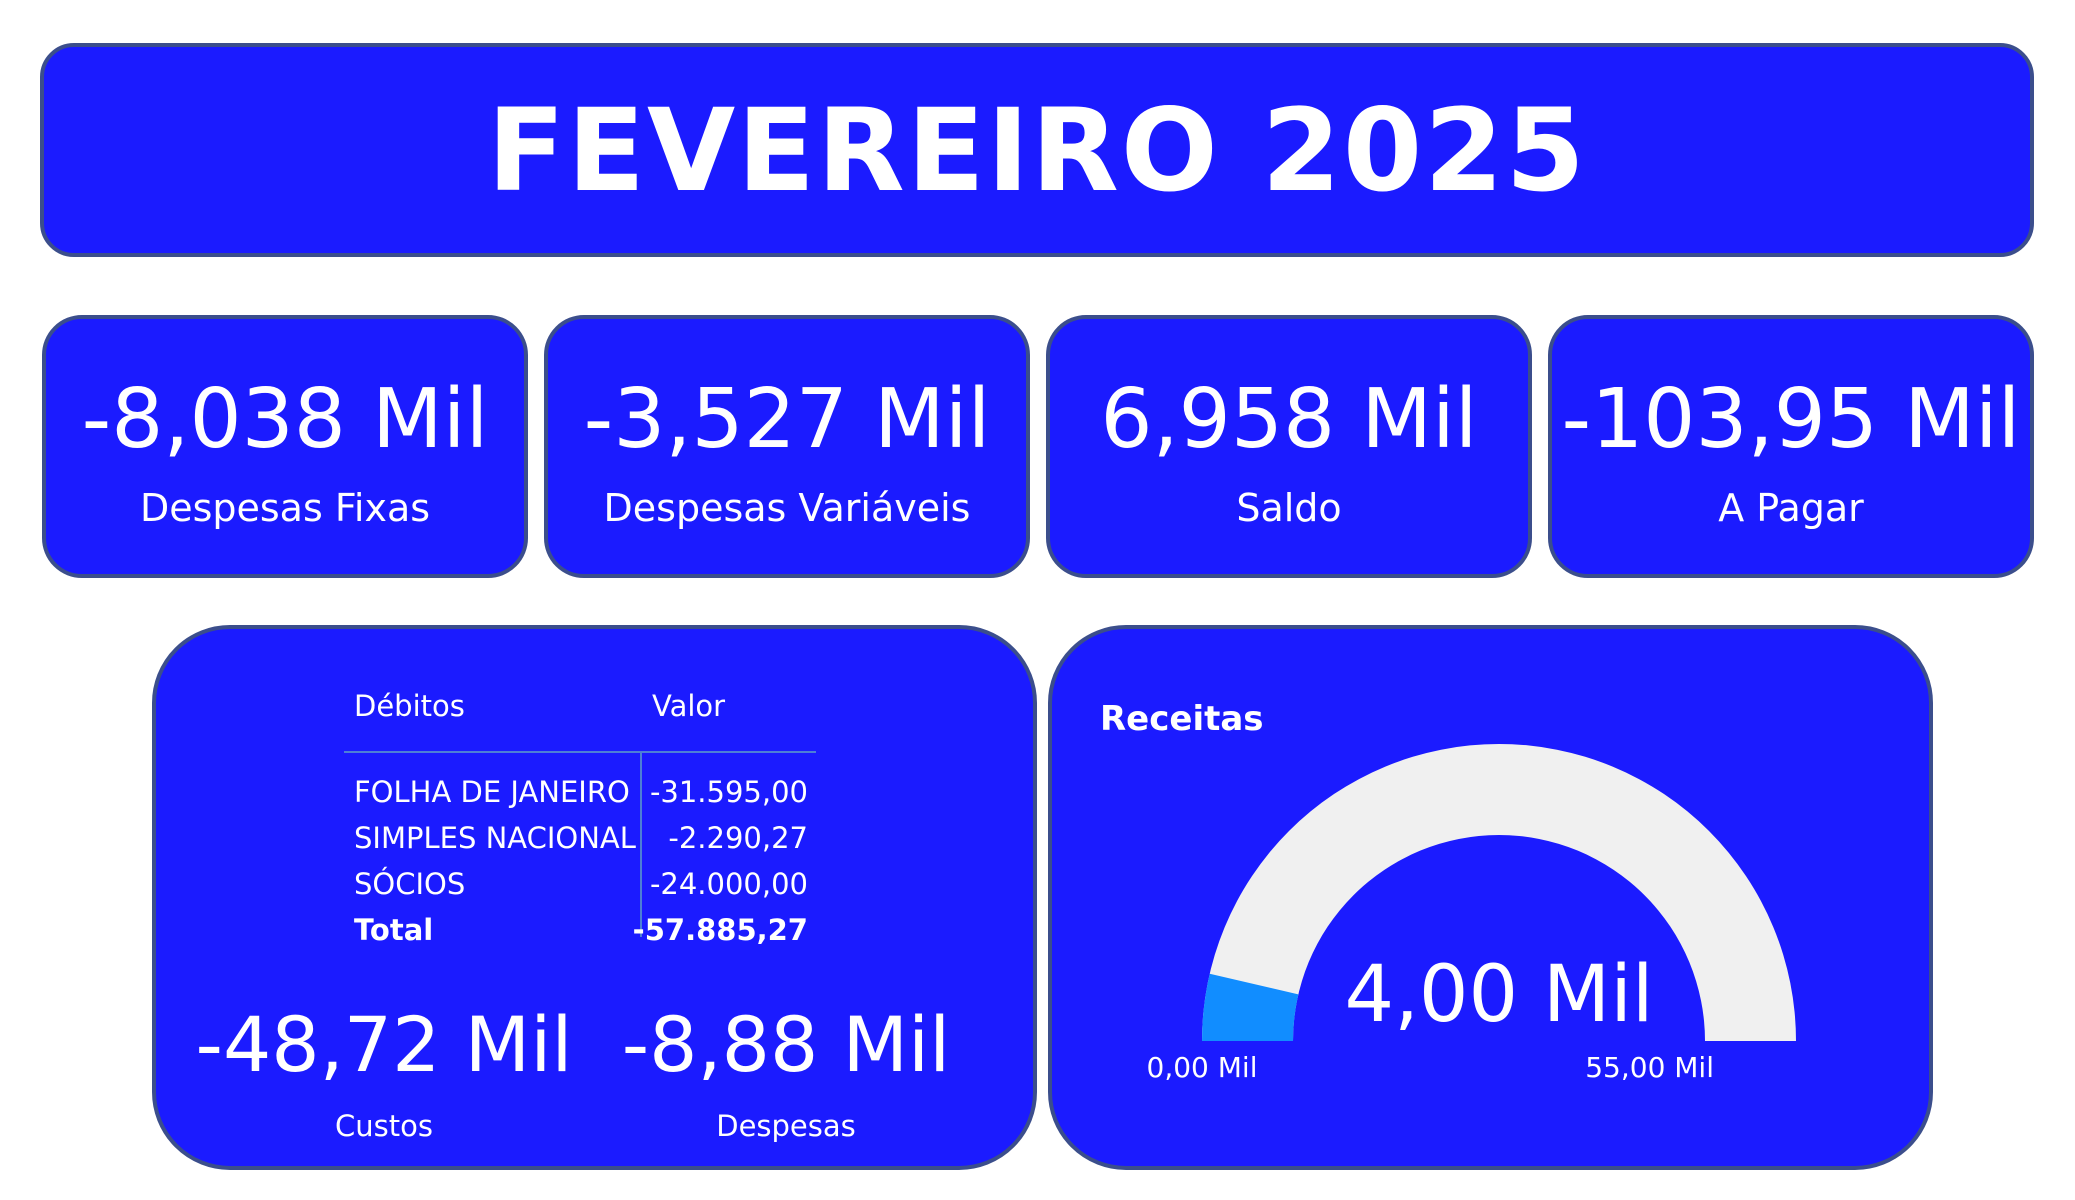 This screenshot has width=2075, height=1200. I want to click on table-row: SÓCIOS -24.000,00, so click(580, 890).